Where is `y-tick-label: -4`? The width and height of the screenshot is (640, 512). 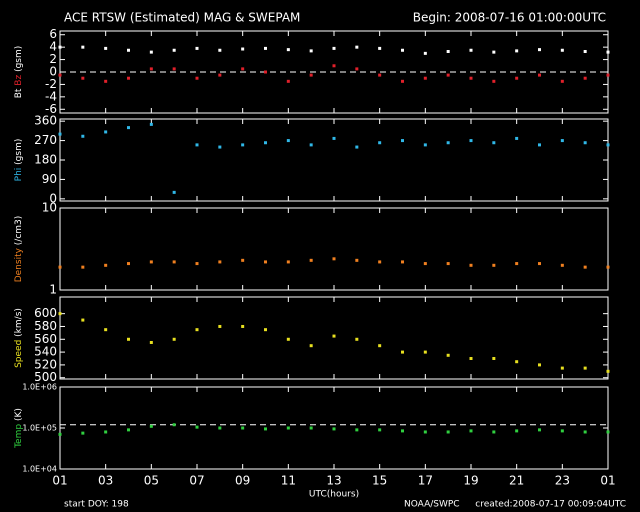 y-tick-label: -4 is located at coordinates (51, 96).